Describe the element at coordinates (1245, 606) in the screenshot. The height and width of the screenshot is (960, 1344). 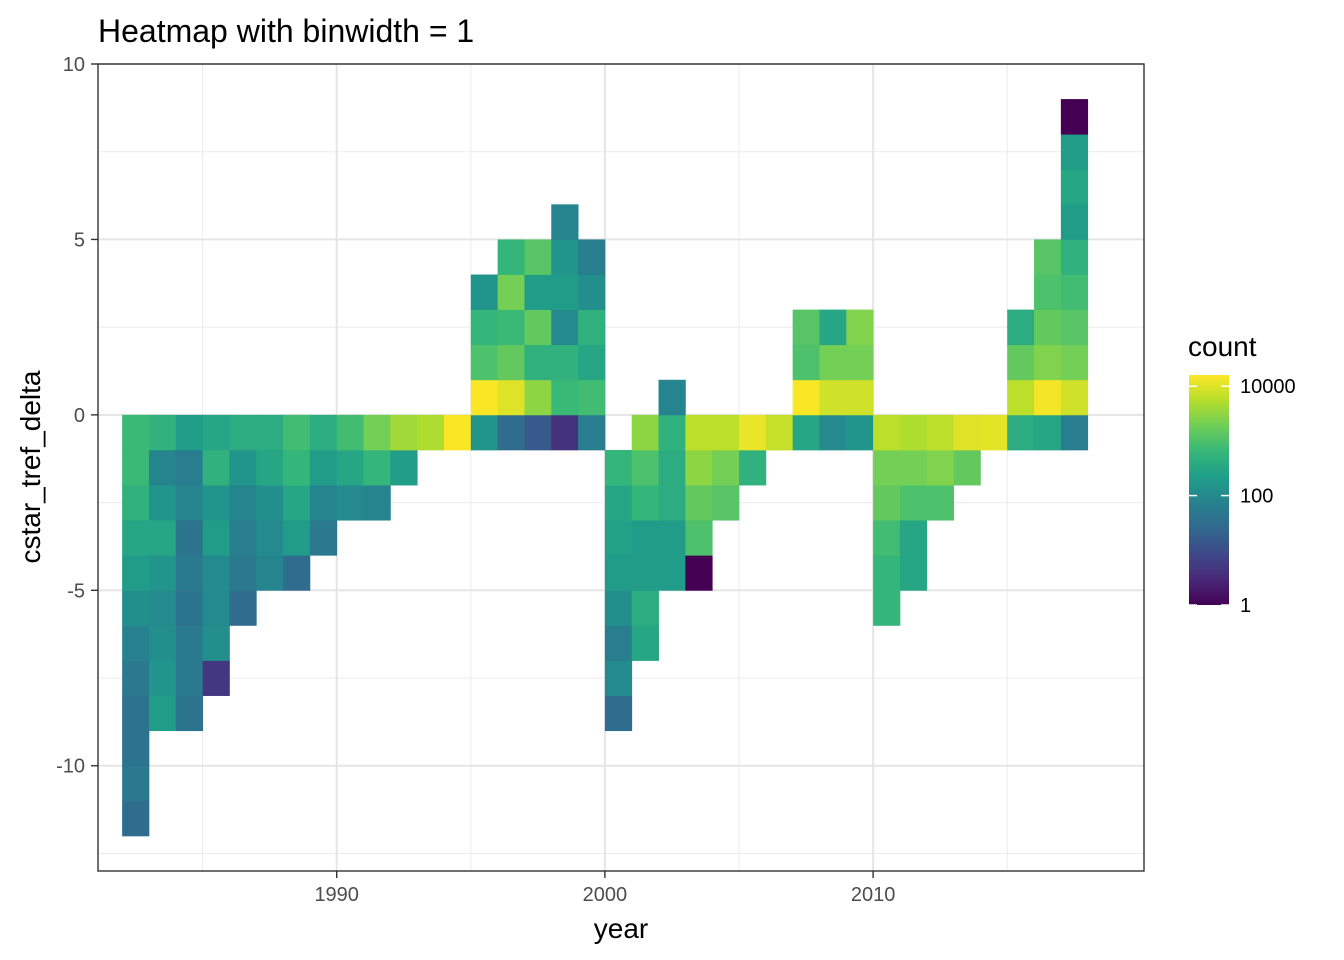
I see `legend-tick-label: 1` at that location.